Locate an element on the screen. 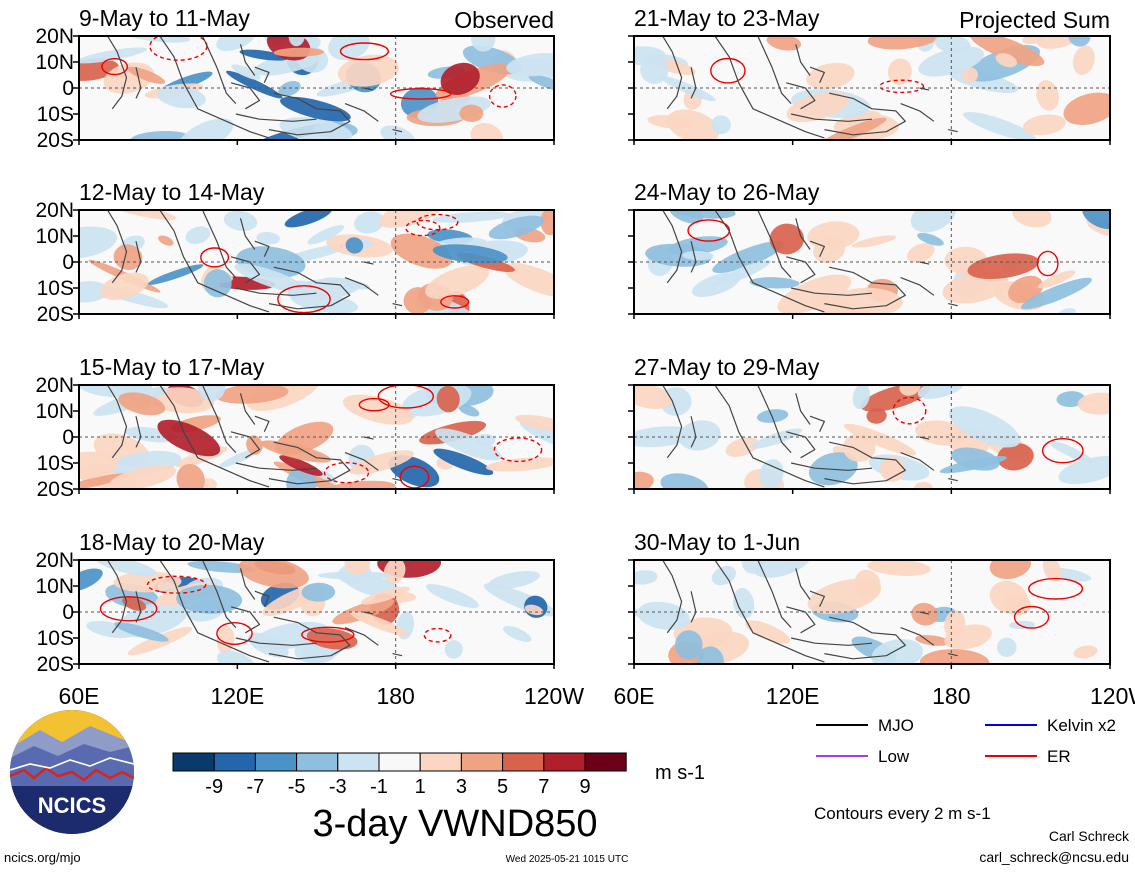 The height and width of the screenshot is (872, 1135). panel-6: 24-May to 26-May is located at coordinates (869, 249).